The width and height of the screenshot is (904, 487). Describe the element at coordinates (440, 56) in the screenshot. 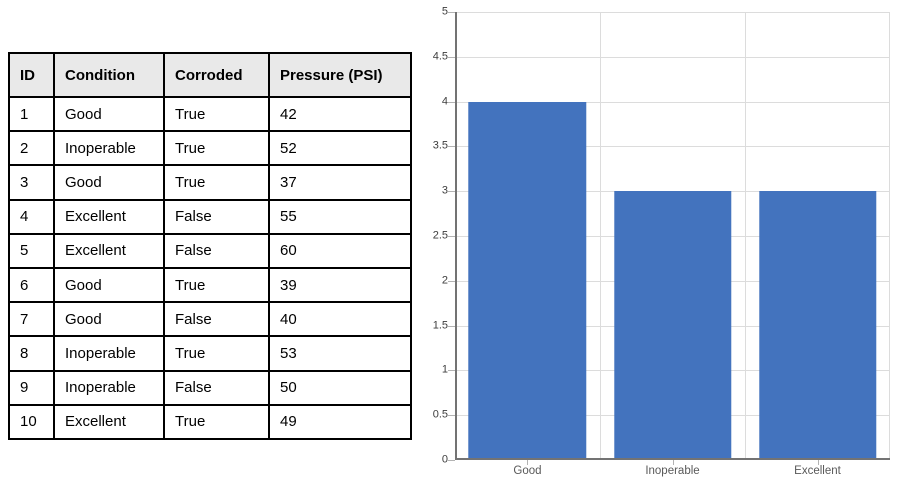

I see `y-tick-label: 4.5` at that location.